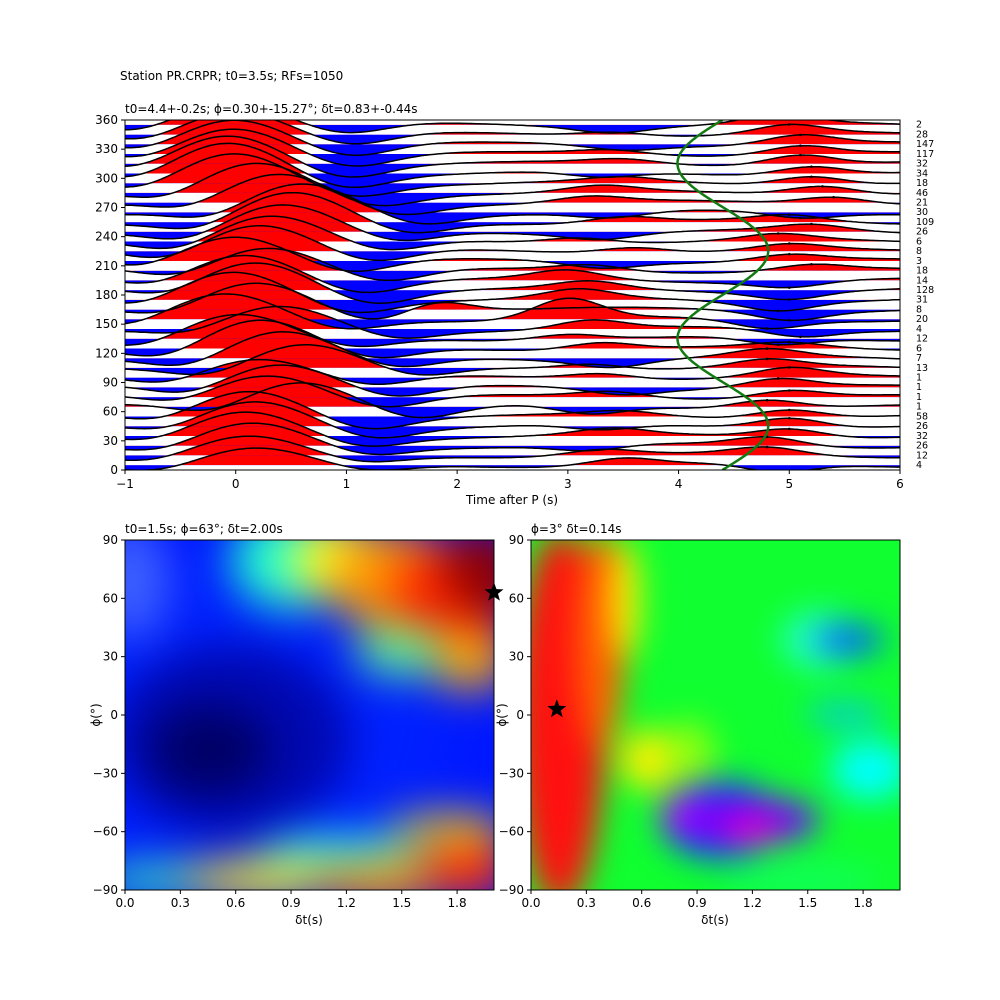 This screenshot has width=1000, height=1000. What do you see at coordinates (204, 529) in the screenshot?
I see `left-map-subtitle: t0=1.5s; ϕ=63°; δt=2.00s` at bounding box center [204, 529].